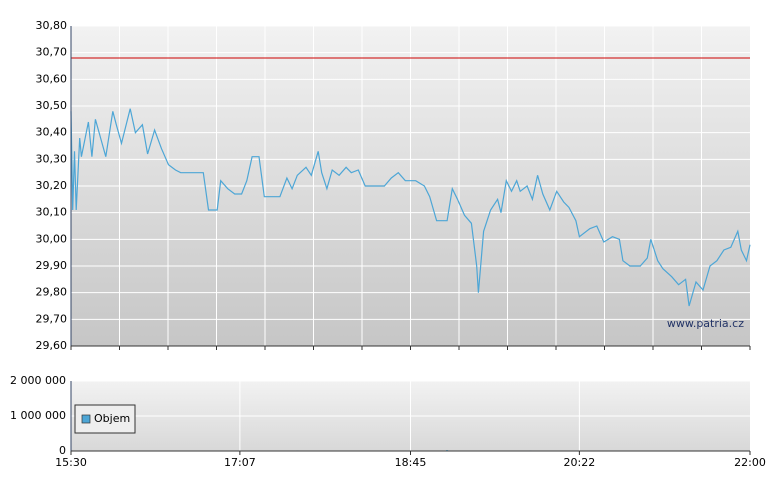 Image resolution: width=780 pixels, height=490 pixels. What do you see at coordinates (52, 25) in the screenshot?
I see `y-tick-label: 30,80` at bounding box center [52, 25].